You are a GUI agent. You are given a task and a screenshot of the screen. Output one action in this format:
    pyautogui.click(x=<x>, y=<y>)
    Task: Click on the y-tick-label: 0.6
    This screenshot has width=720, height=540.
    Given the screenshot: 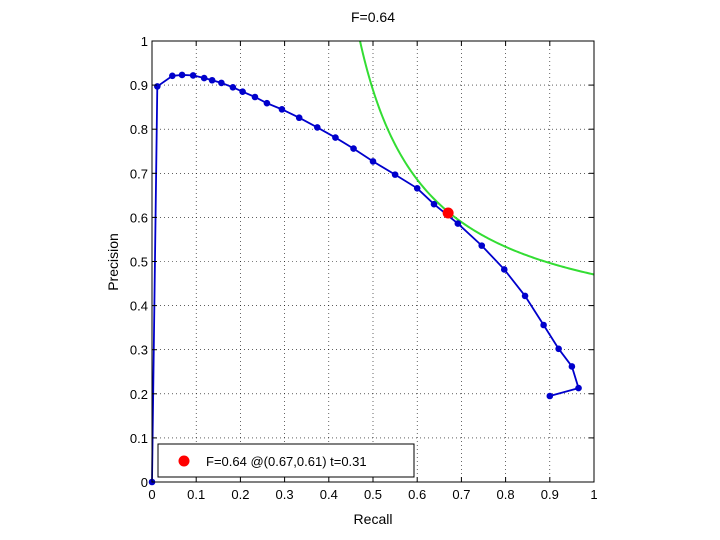 What is the action you would take?
    pyautogui.click(x=139, y=217)
    